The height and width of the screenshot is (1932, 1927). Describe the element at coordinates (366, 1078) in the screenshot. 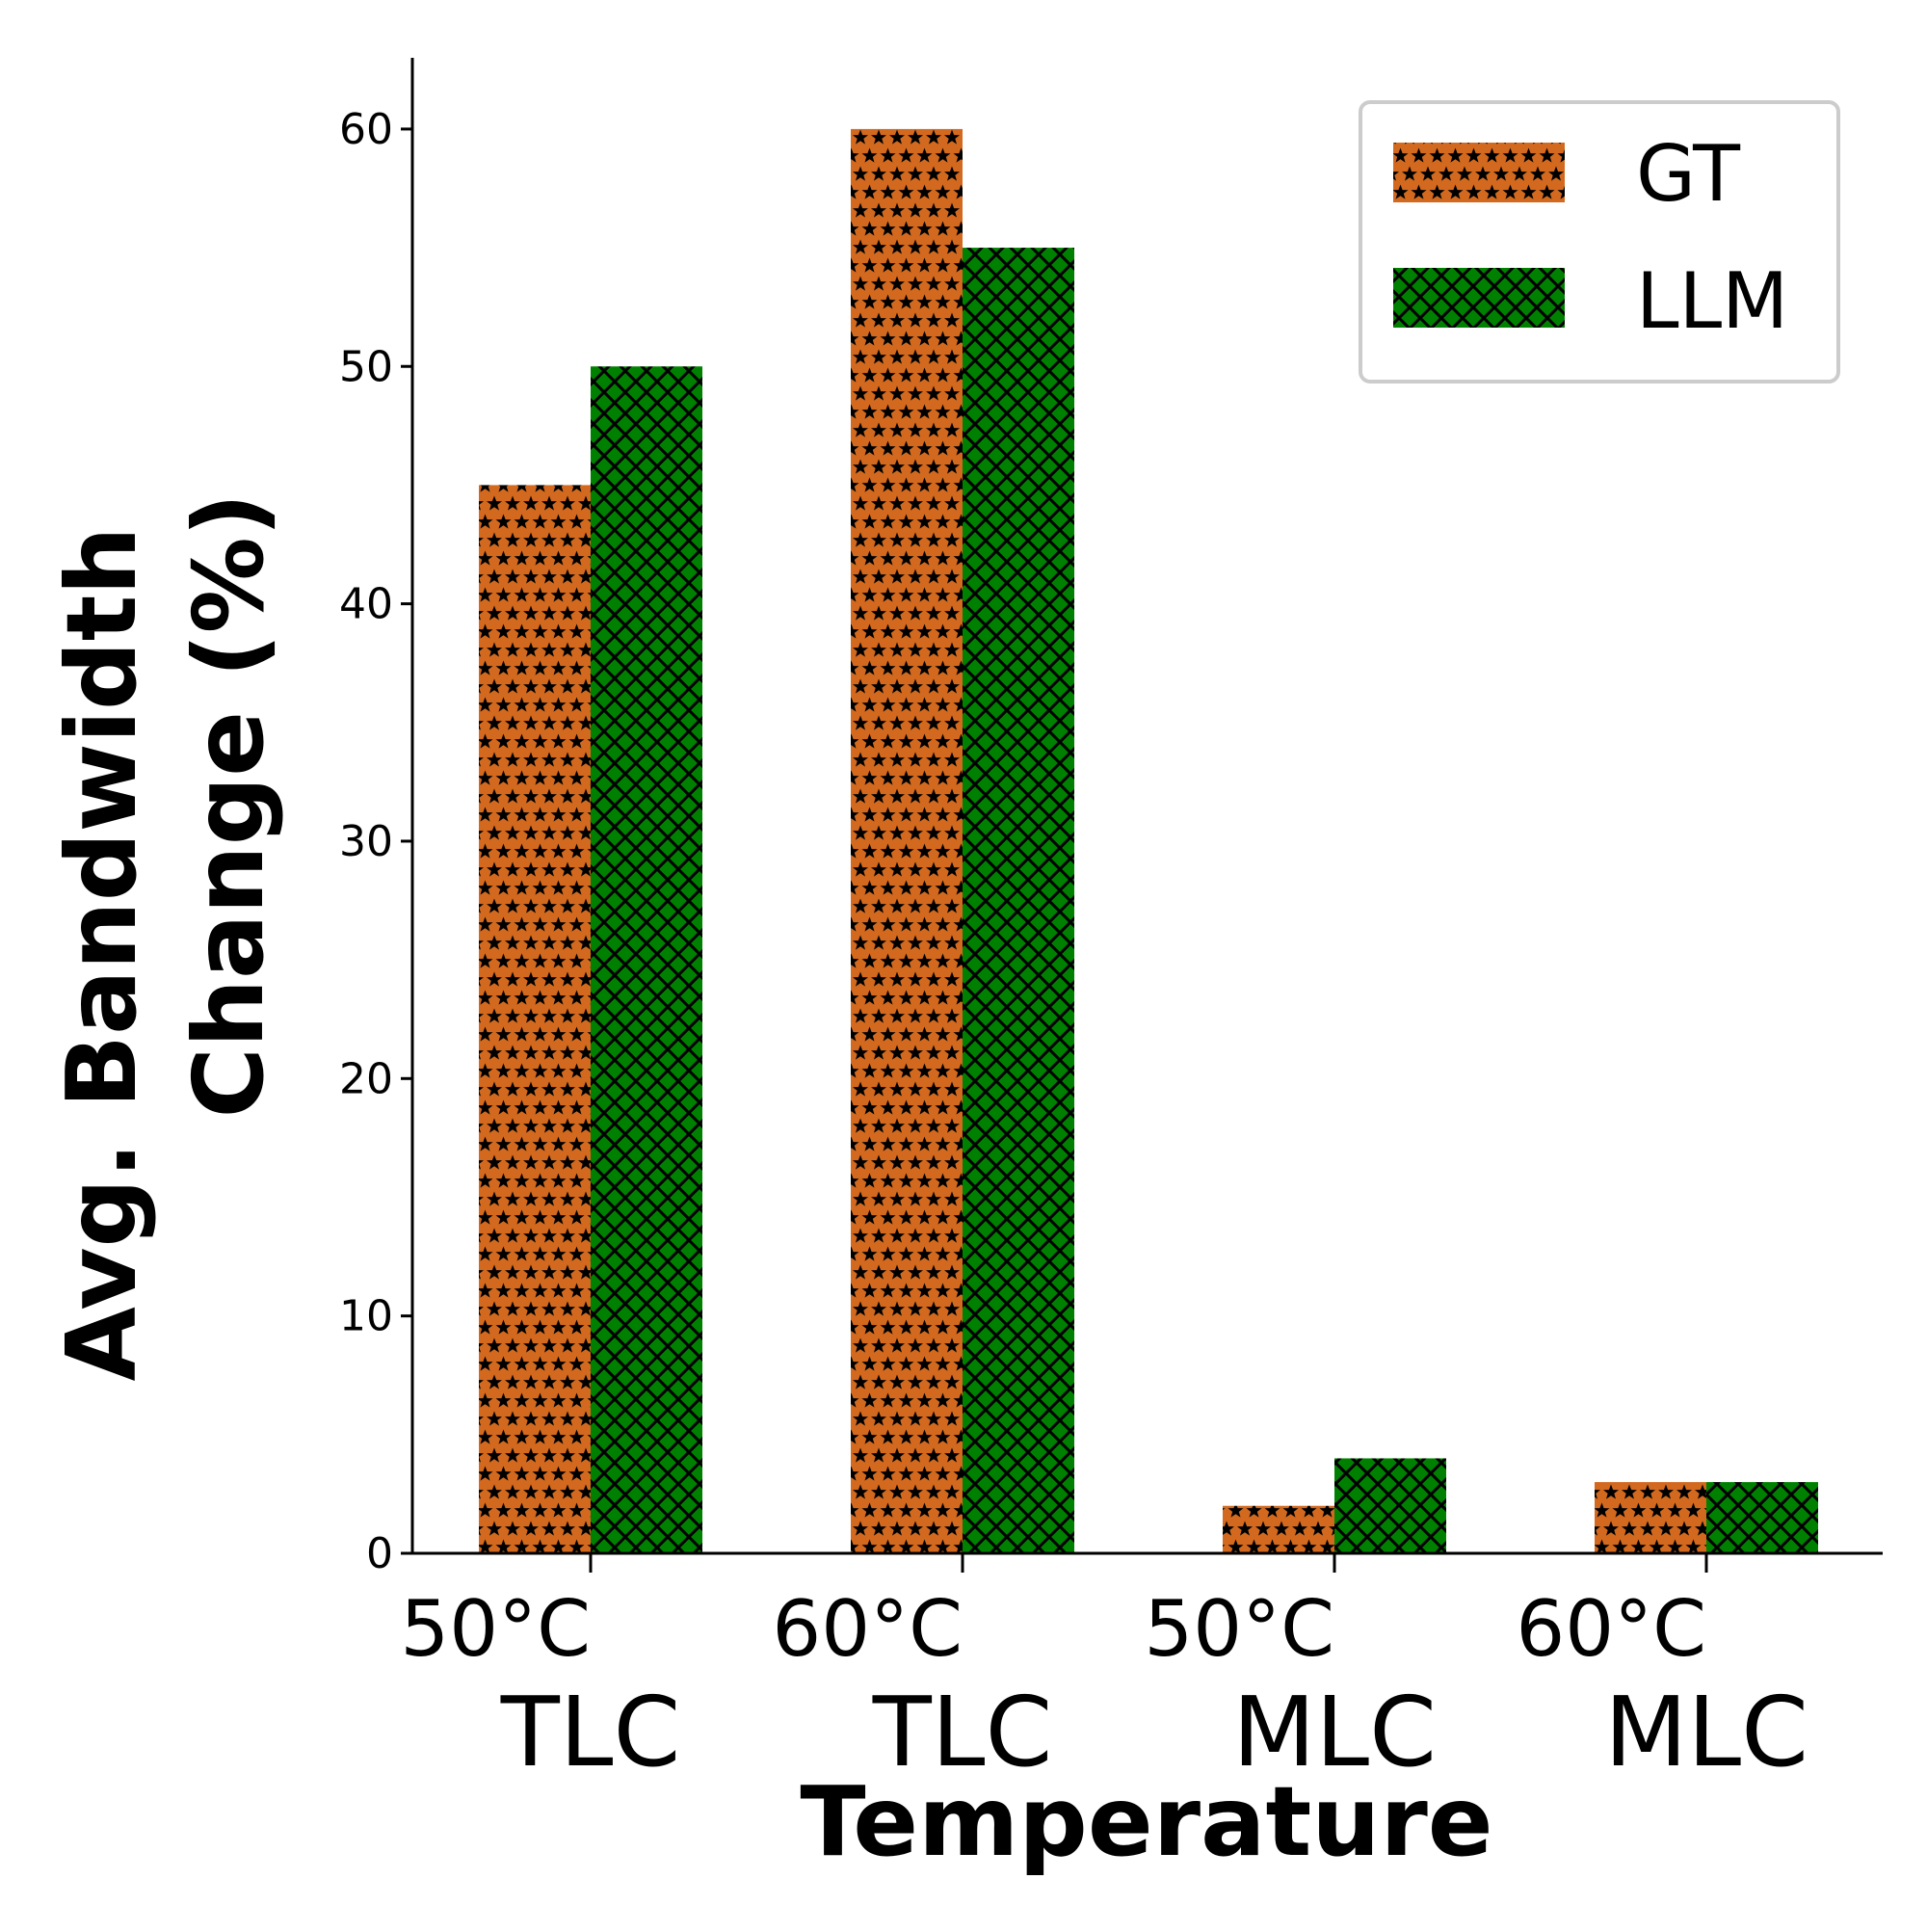

I see `y-tick-label: 20` at that location.